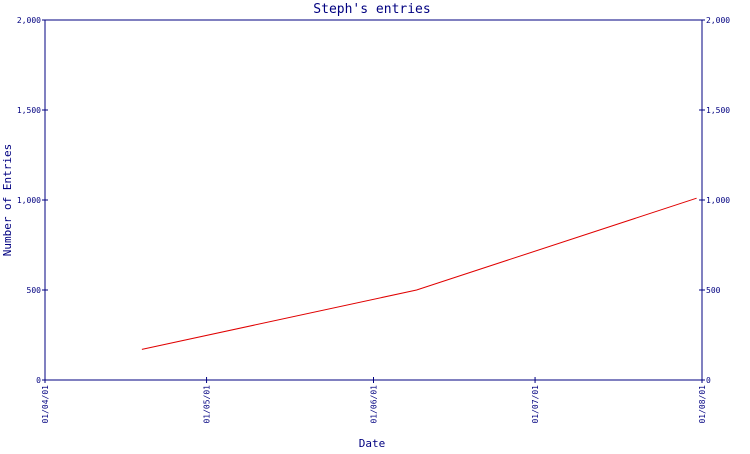  Describe the element at coordinates (29, 200) in the screenshot. I see `y-tick-label-left: 1,000` at that location.